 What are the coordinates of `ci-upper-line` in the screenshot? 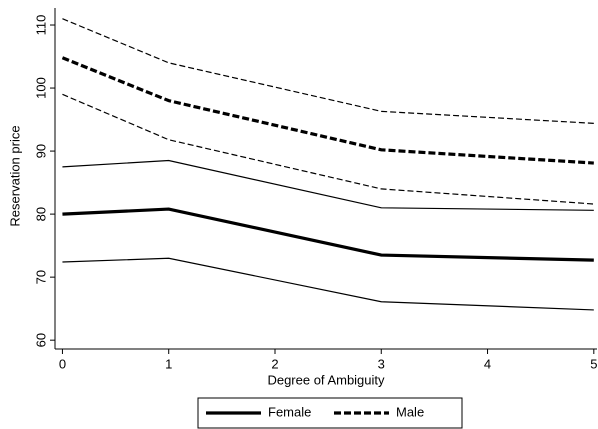 It's located at (328, 185).